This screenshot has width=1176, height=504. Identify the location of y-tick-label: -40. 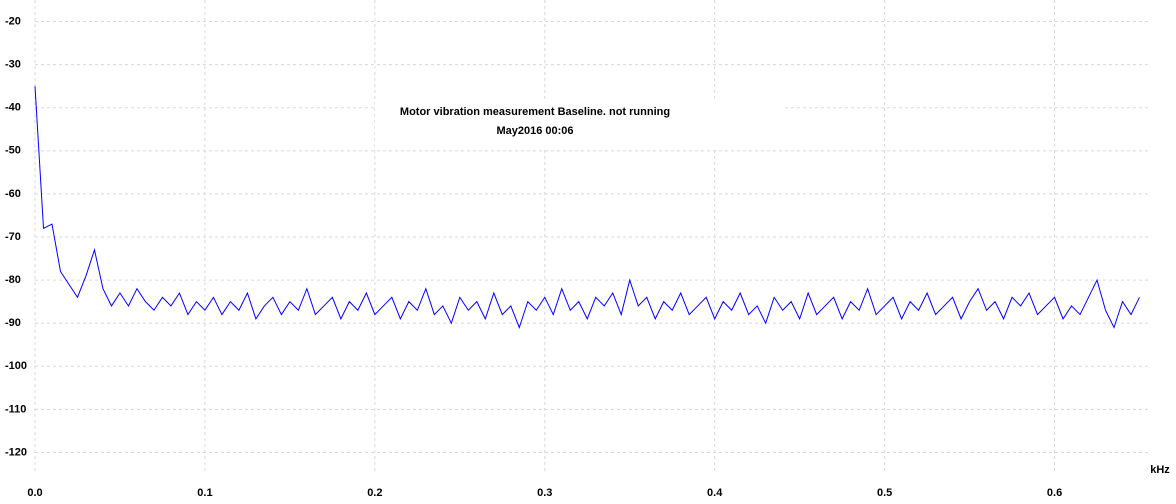
(13, 108).